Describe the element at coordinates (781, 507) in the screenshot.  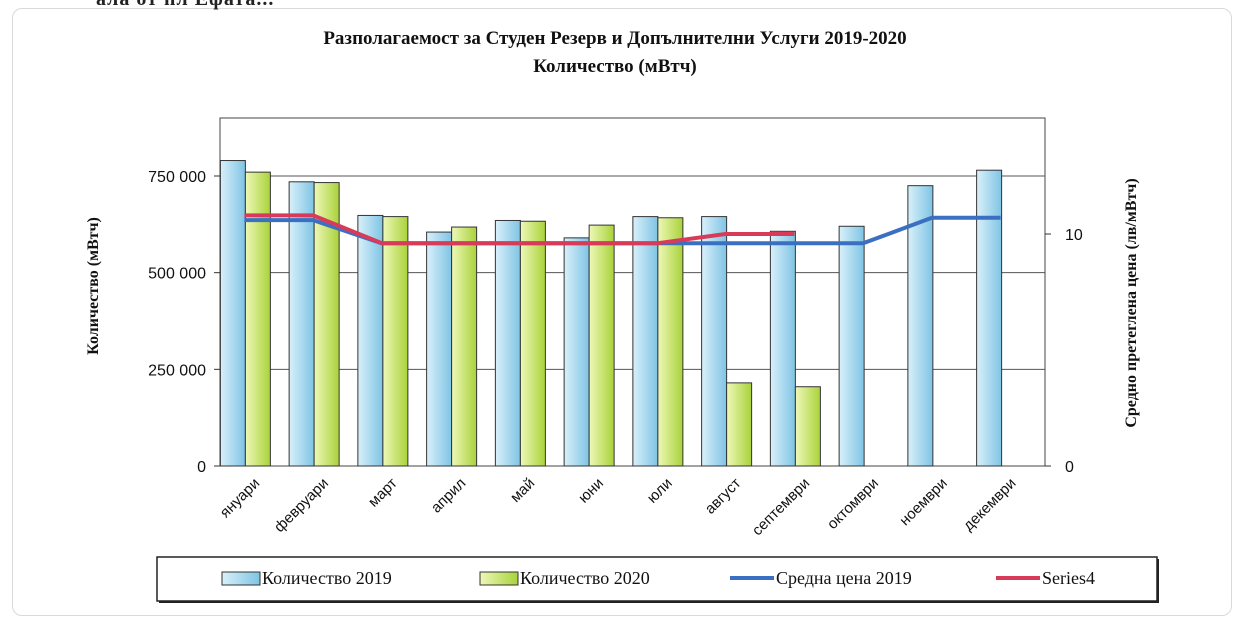
I see `x-tick-label: септември` at that location.